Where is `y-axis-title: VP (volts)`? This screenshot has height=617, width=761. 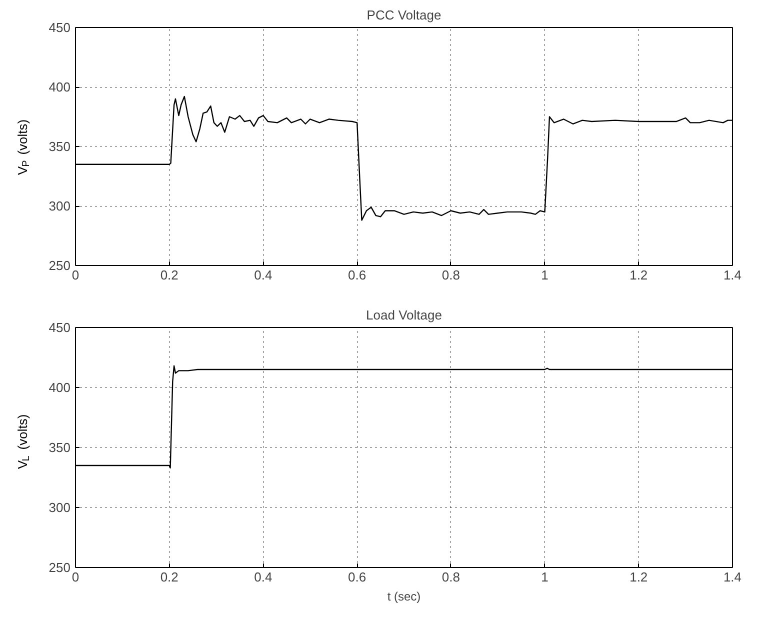
y-axis-title: VP (volts) is located at coordinates (23, 147).